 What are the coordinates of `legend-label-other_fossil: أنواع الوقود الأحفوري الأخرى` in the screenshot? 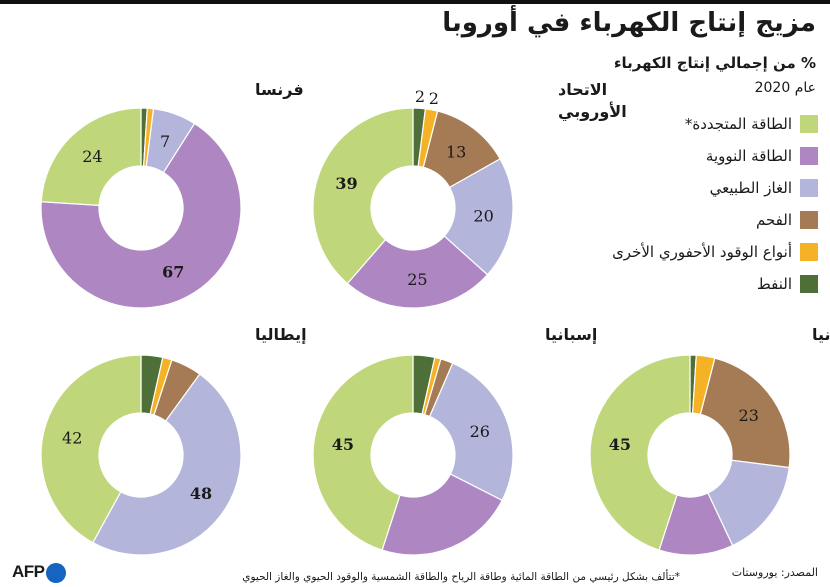 It's located at (702, 252).